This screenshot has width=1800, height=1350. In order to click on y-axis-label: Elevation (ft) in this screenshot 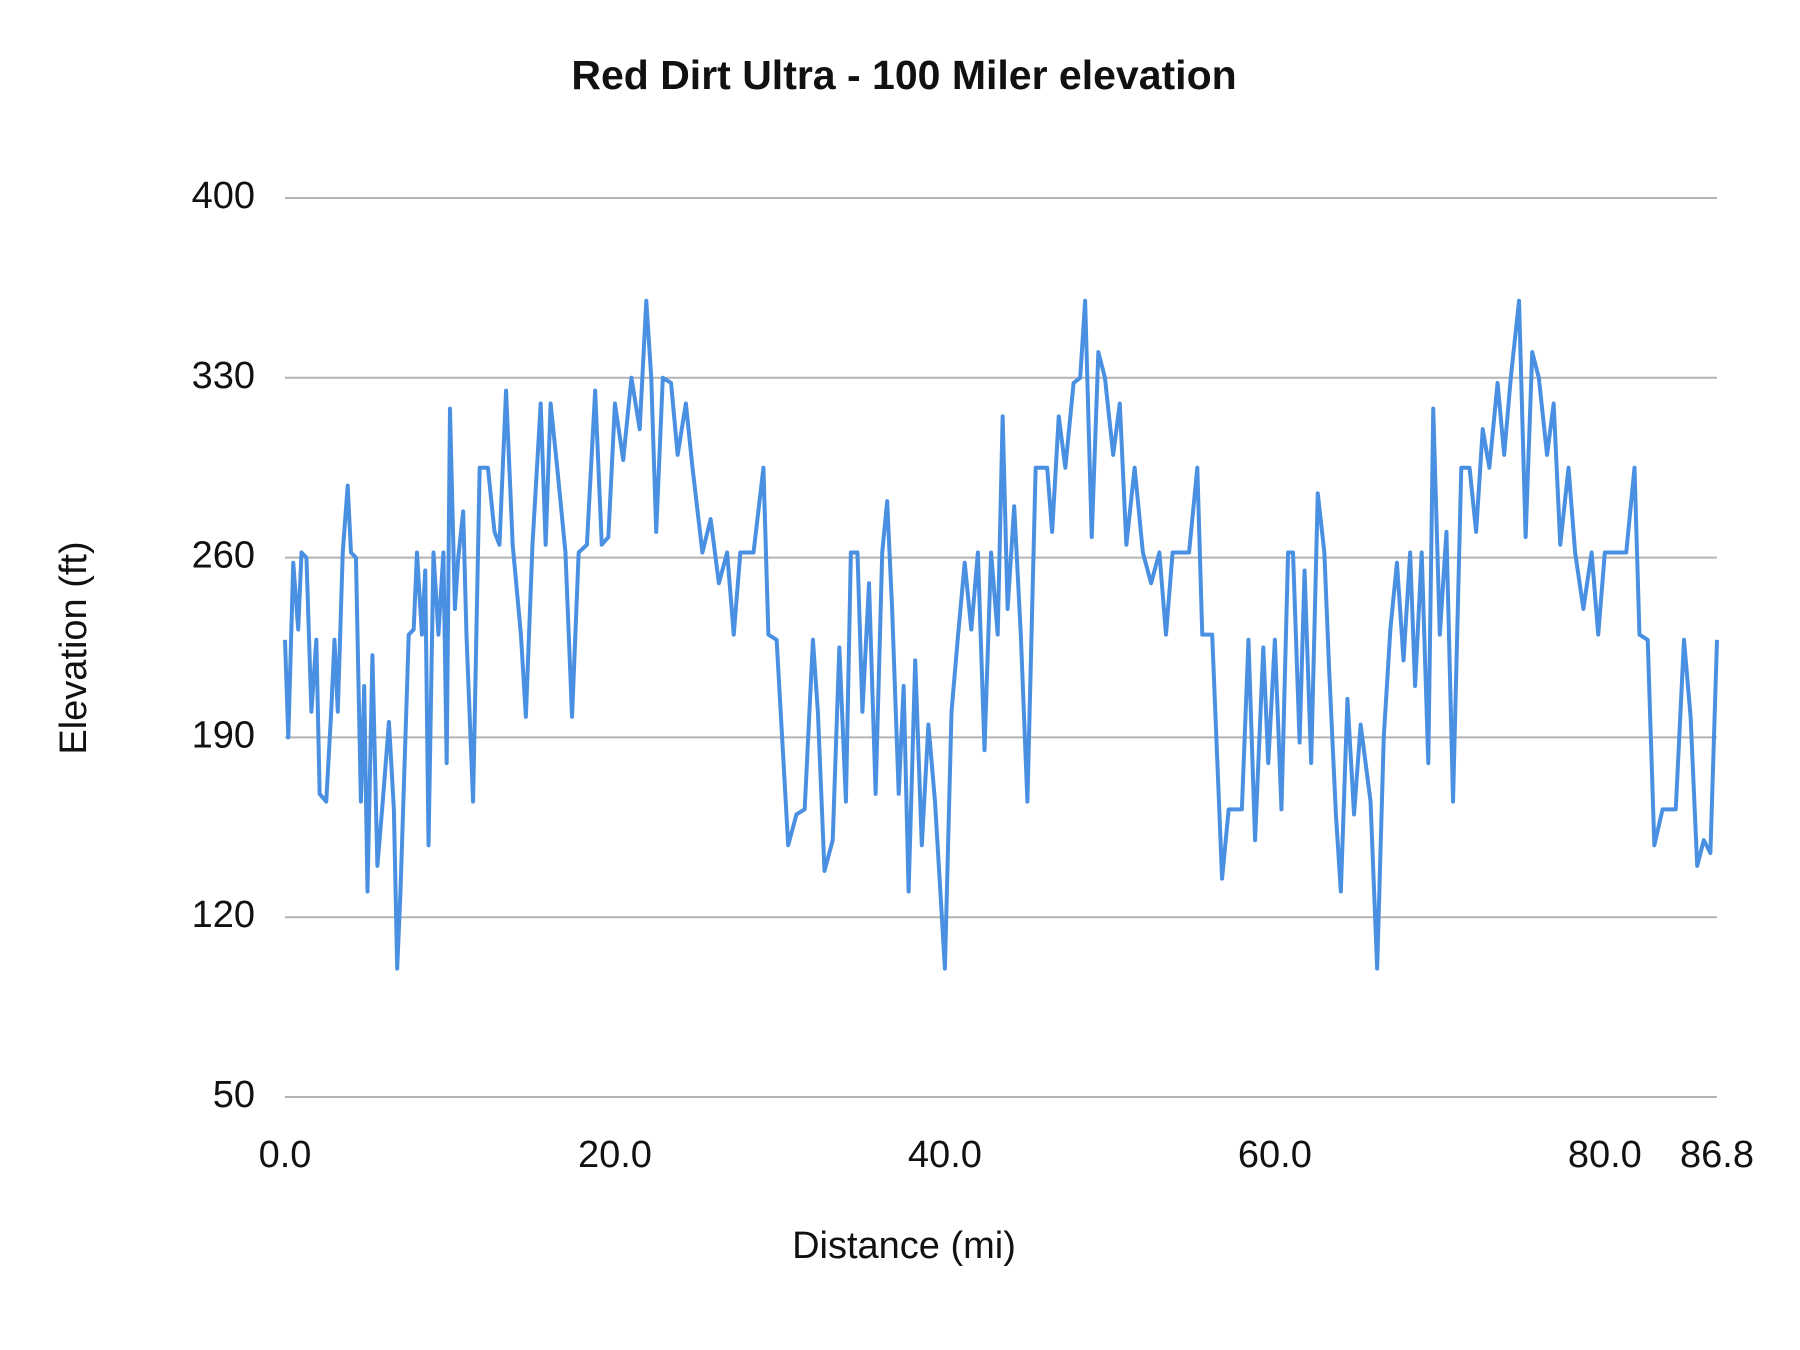, I will do `click(74, 647)`.